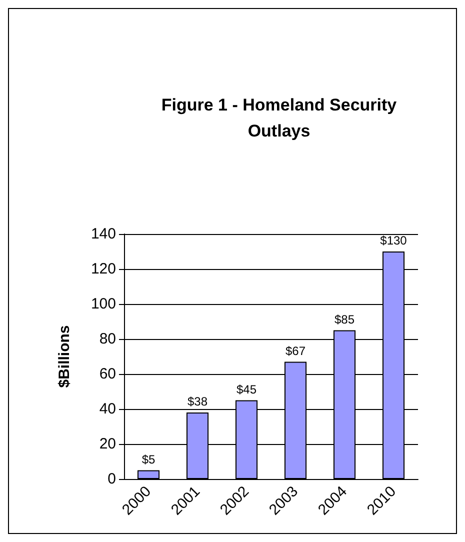  What do you see at coordinates (279, 118) in the screenshot?
I see `chart-title: Figure 1 - Homeland Security Outlays` at bounding box center [279, 118].